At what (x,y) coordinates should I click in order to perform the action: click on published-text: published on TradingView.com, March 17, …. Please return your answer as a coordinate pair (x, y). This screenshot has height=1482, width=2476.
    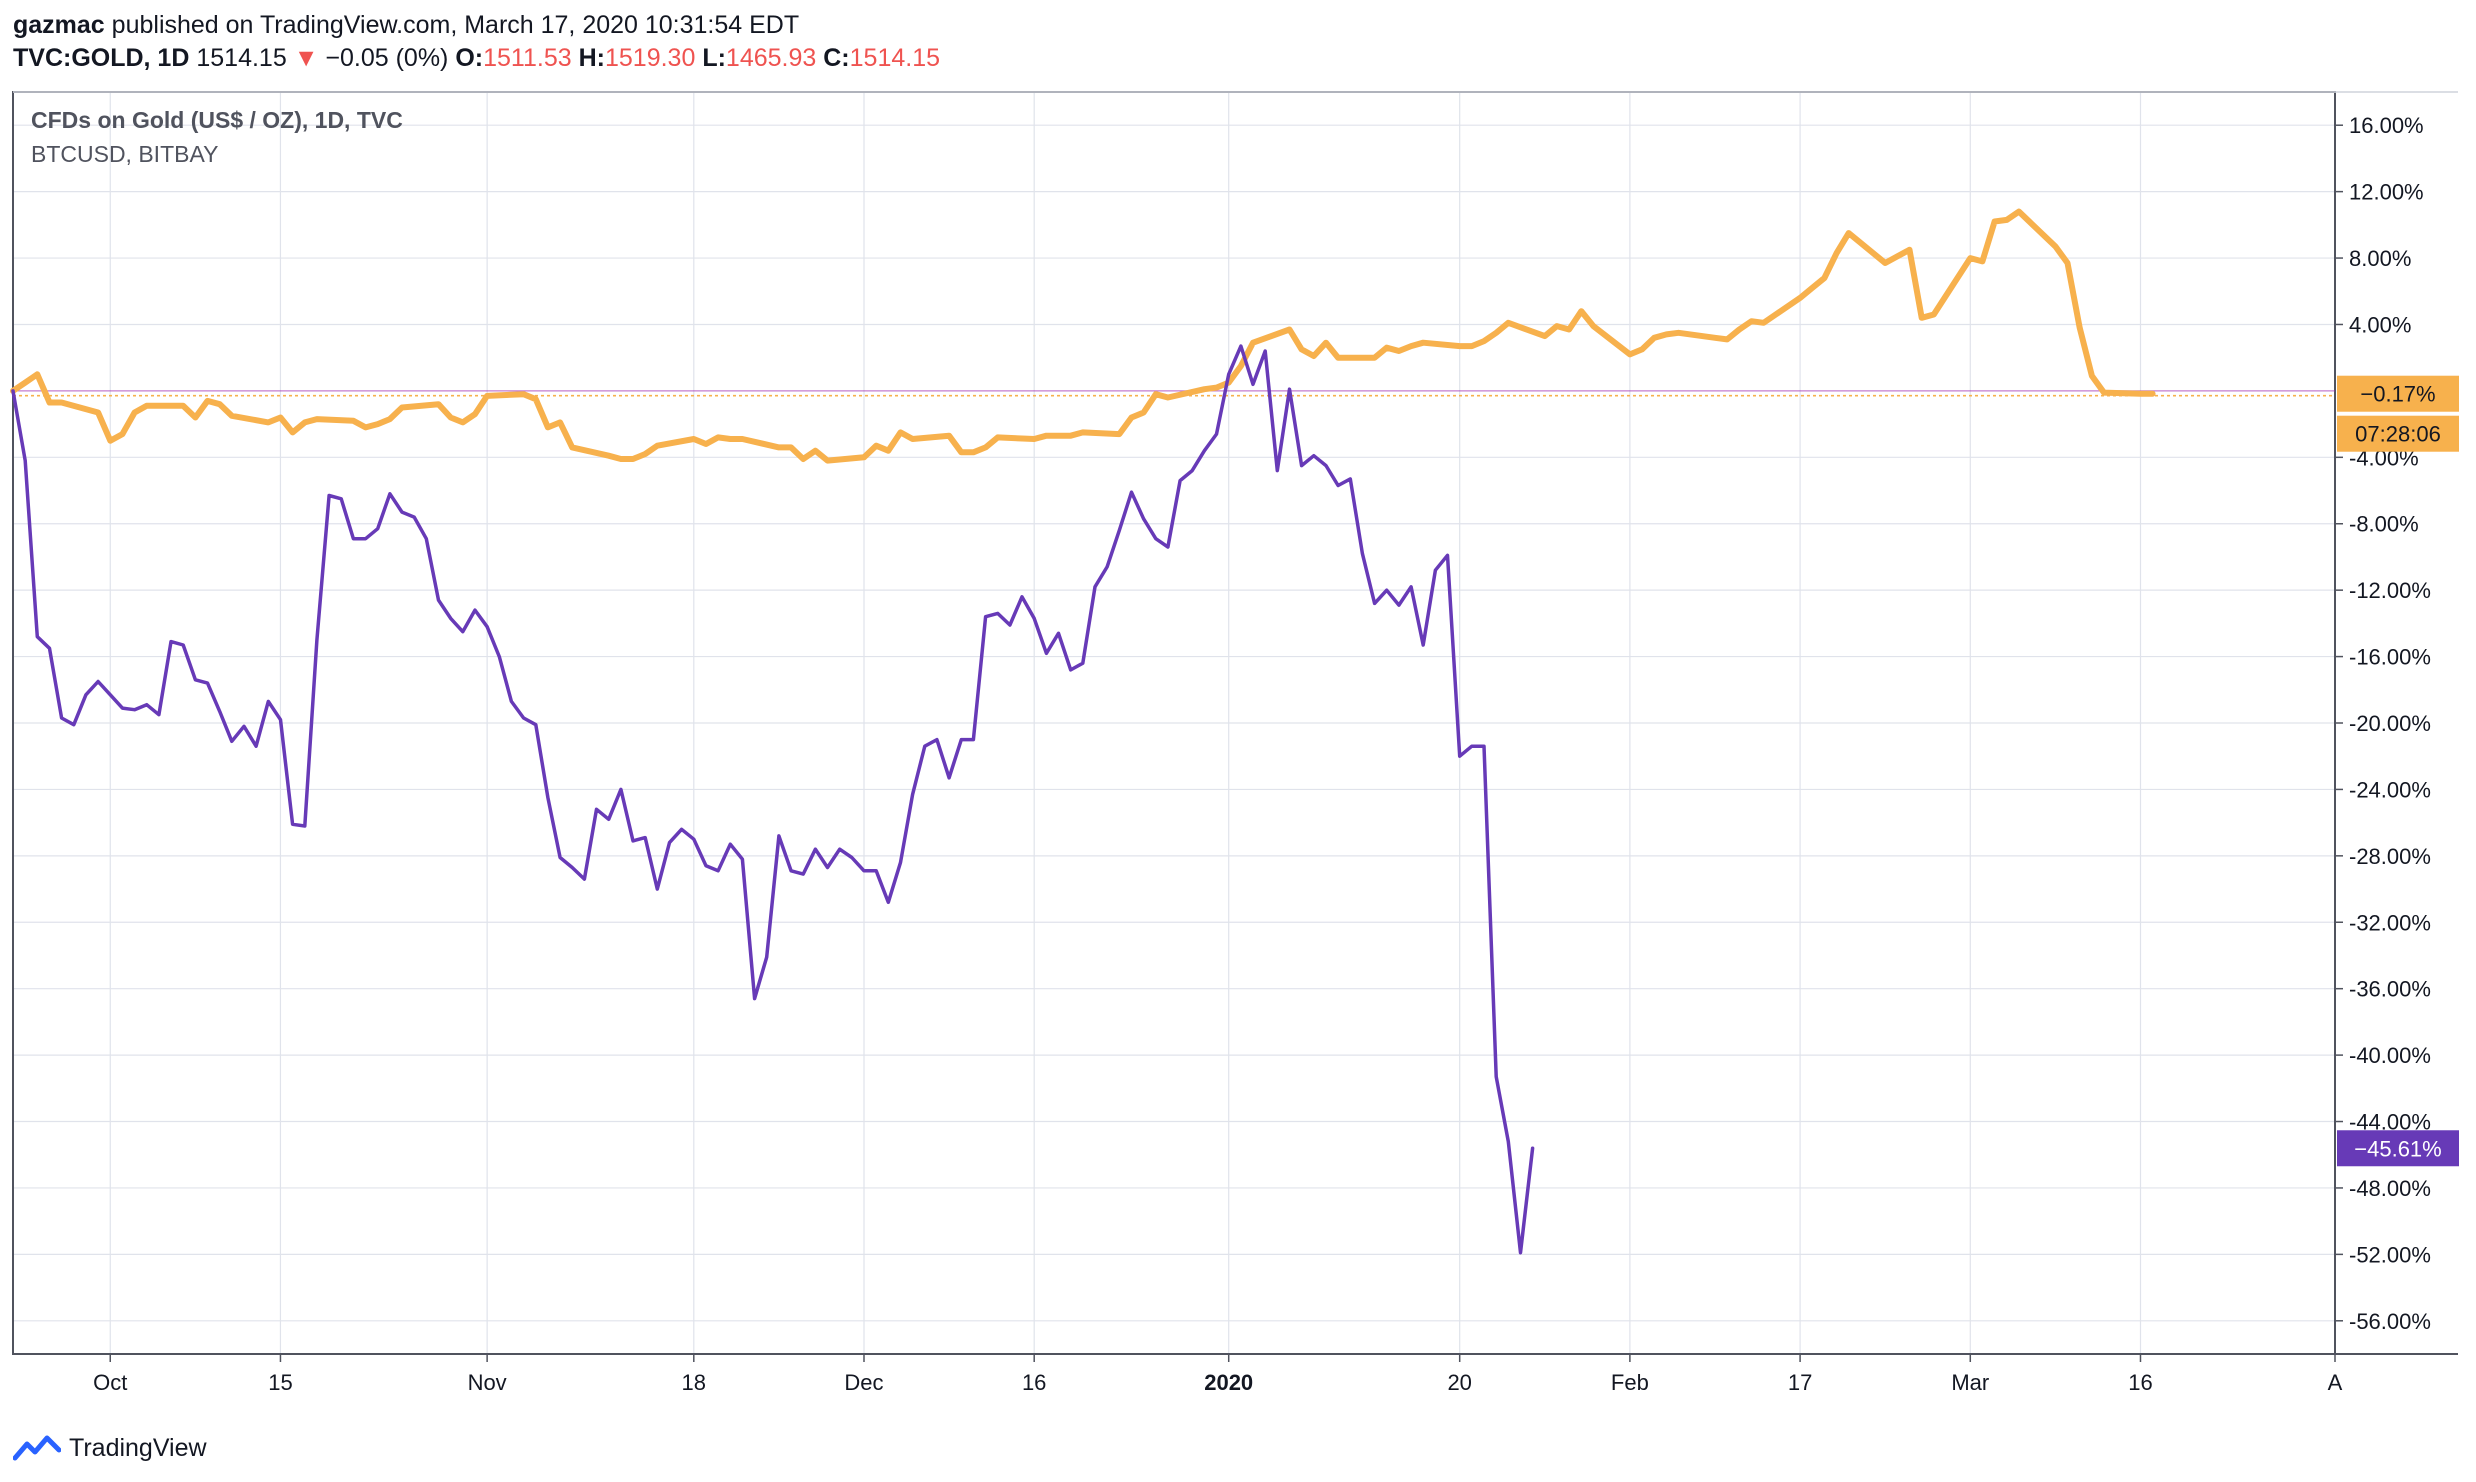
    Looking at the image, I should click on (455, 25).